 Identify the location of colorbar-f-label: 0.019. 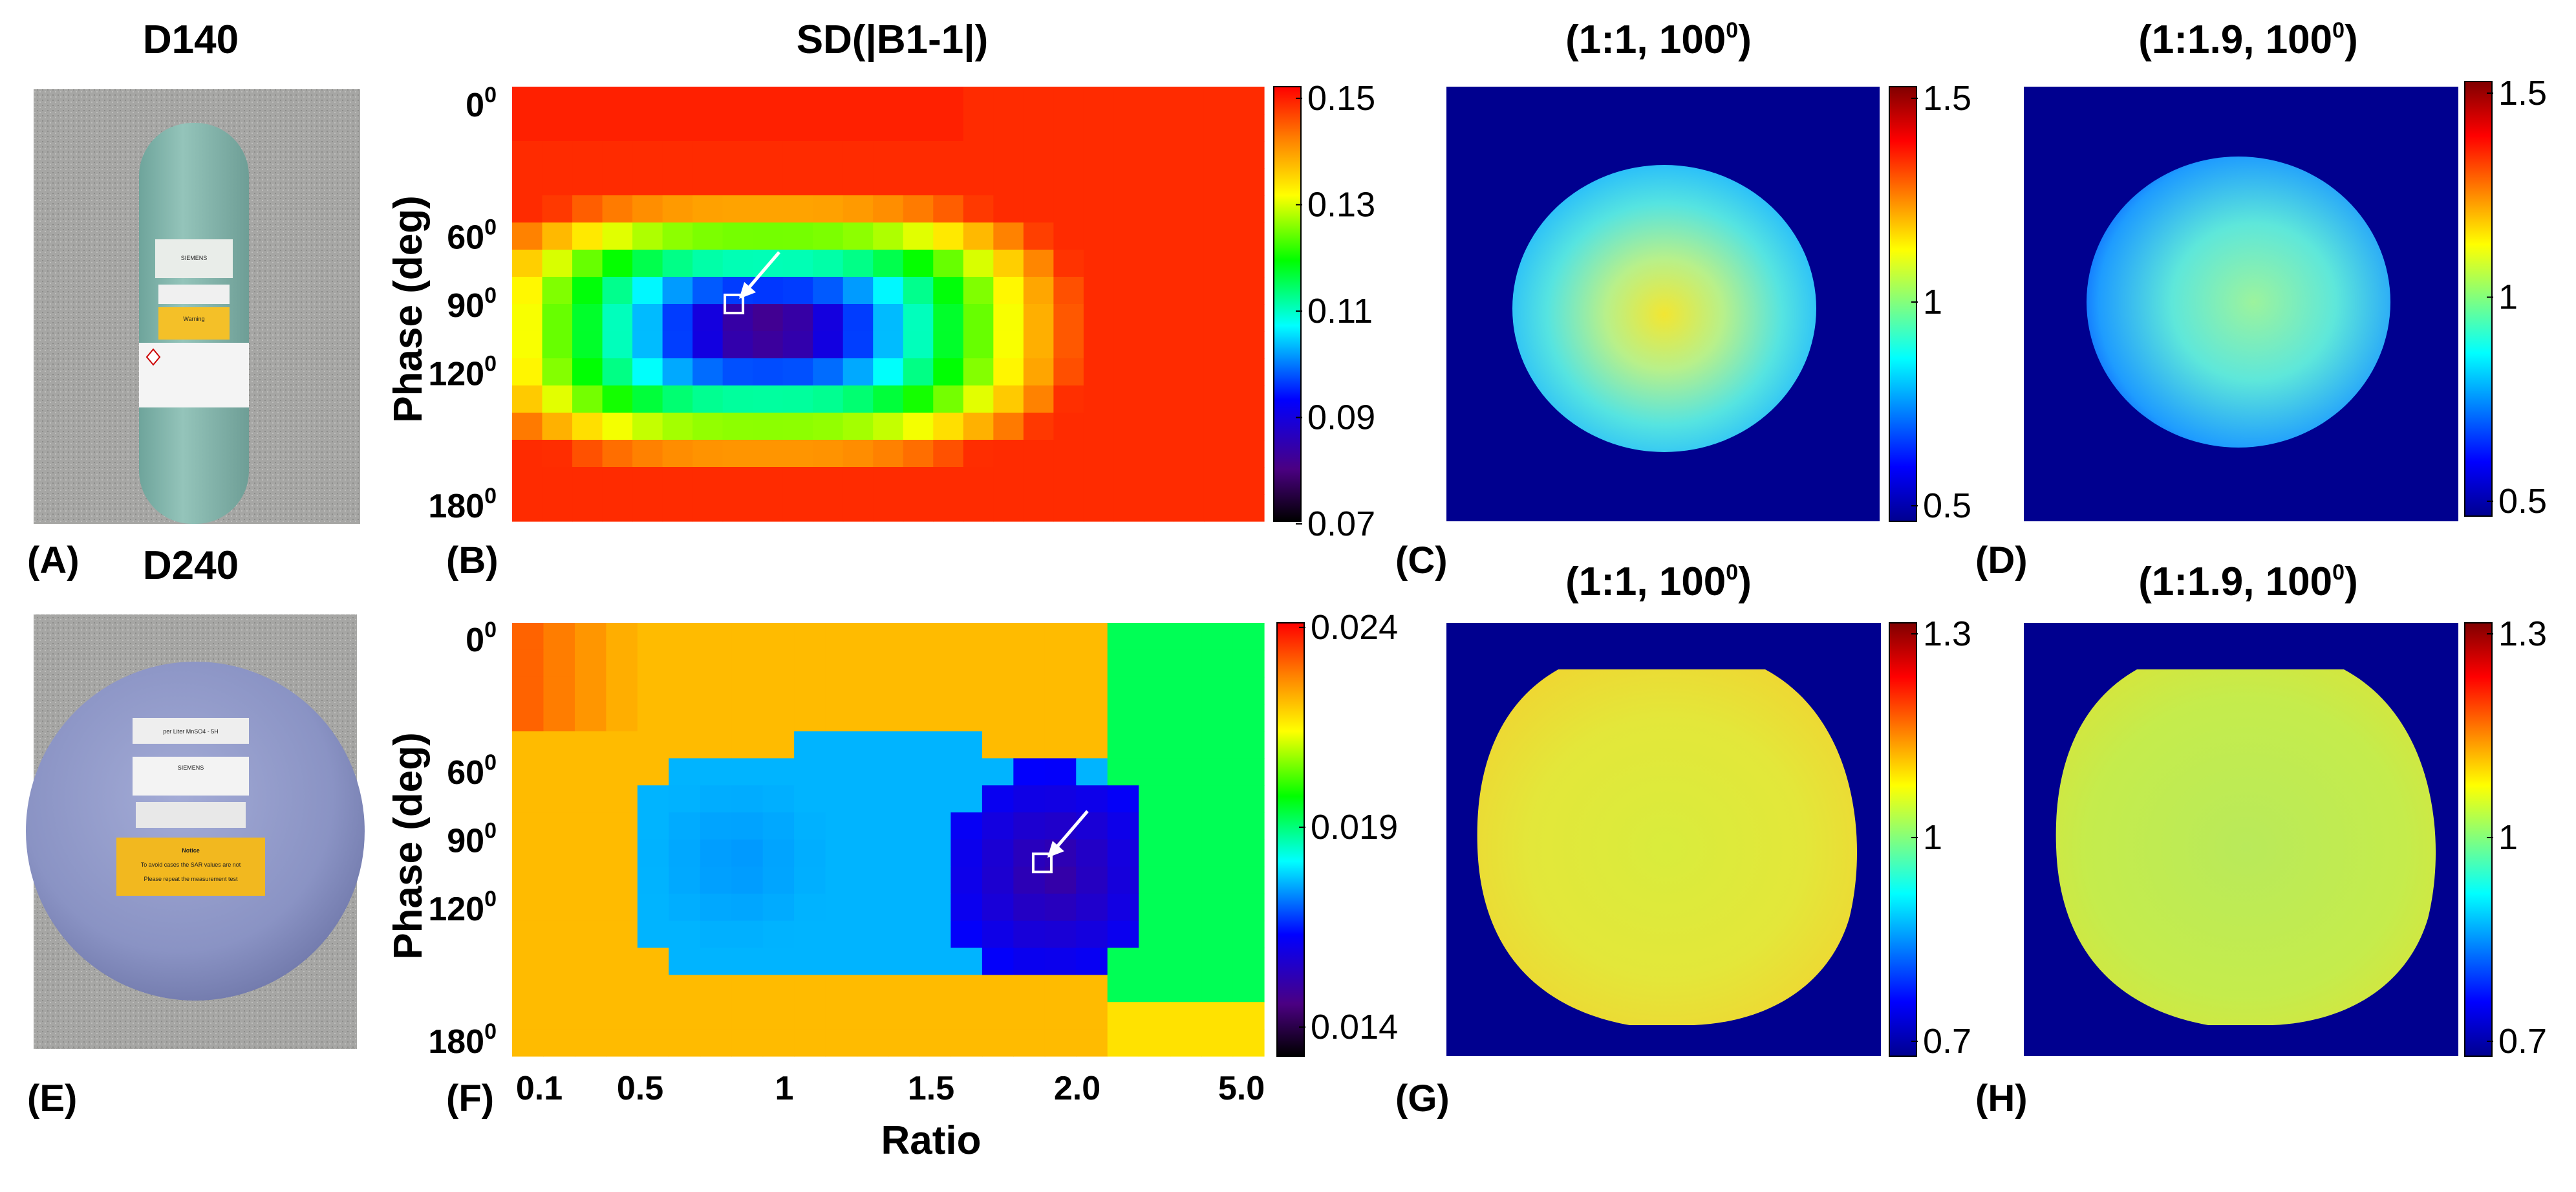
(1354, 827).